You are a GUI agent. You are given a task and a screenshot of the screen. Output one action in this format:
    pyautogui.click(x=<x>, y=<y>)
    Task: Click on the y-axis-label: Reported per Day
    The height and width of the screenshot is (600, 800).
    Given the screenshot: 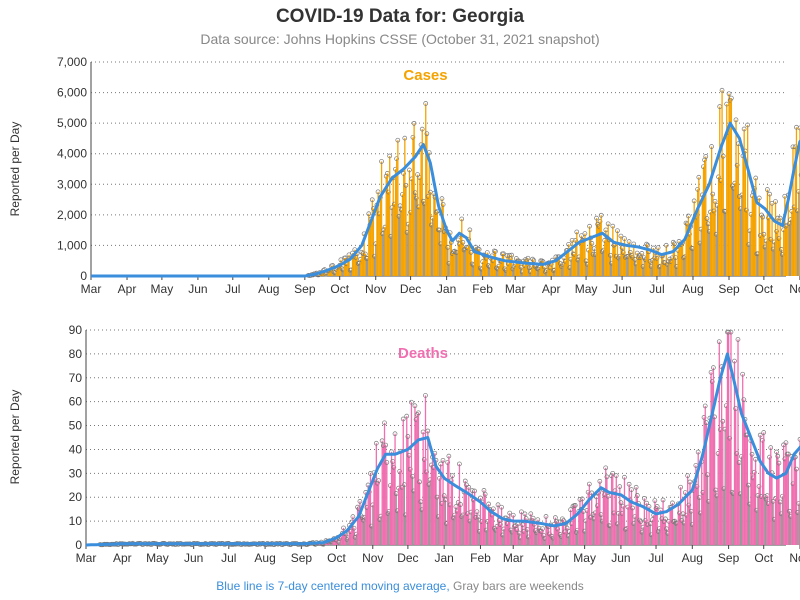 What is the action you would take?
    pyautogui.click(x=15, y=437)
    